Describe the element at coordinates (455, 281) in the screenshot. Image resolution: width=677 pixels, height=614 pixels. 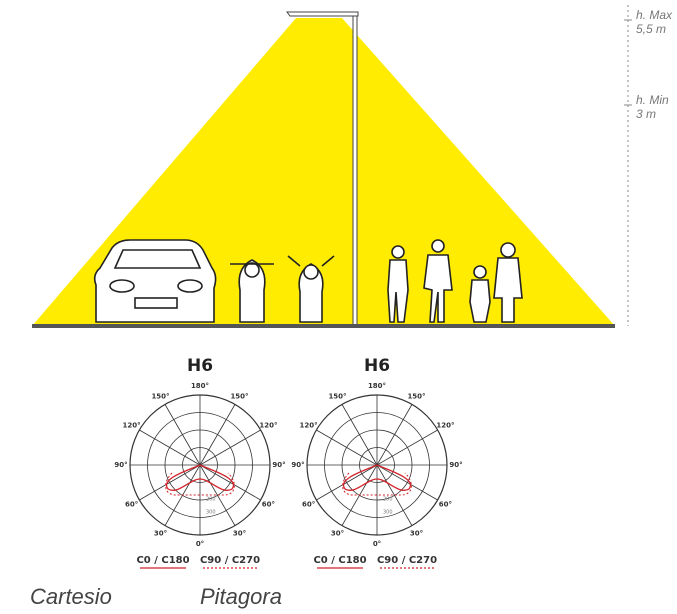
I see `pedestrians` at that location.